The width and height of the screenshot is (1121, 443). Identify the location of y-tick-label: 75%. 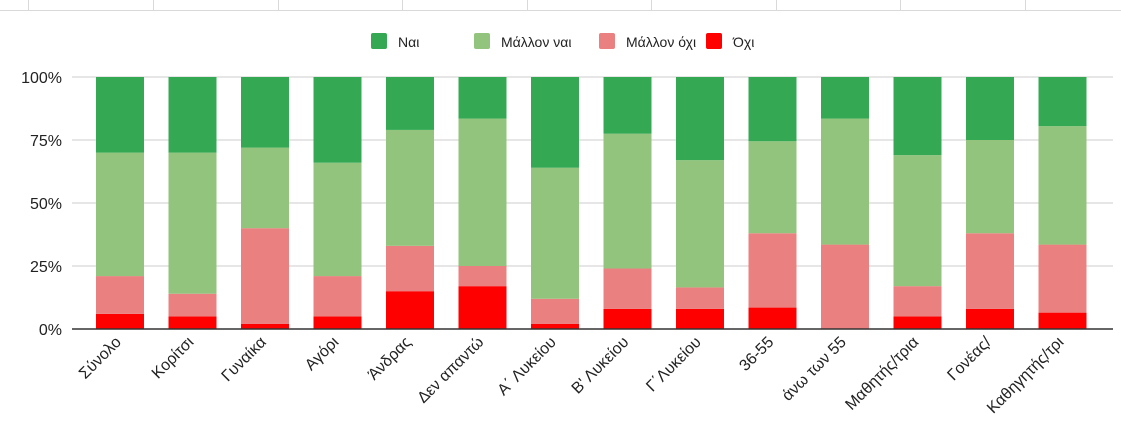
(46, 141).